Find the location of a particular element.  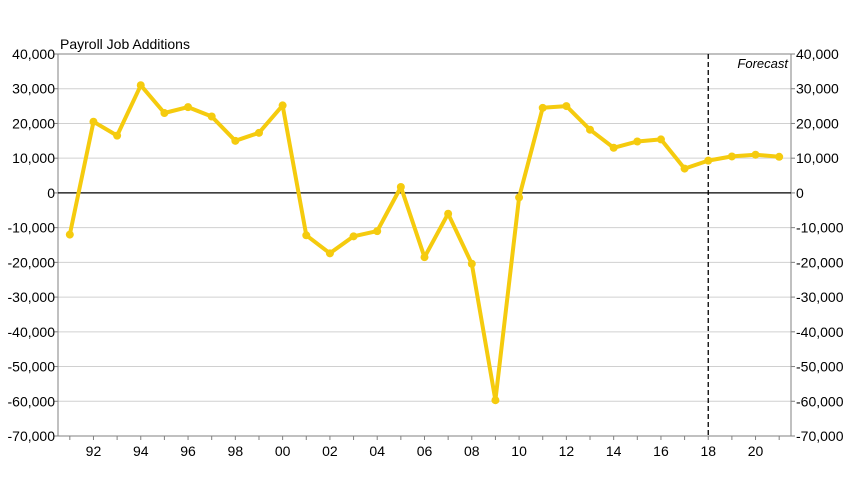

y-tick-label-right: -70,000 is located at coordinates (820, 436).